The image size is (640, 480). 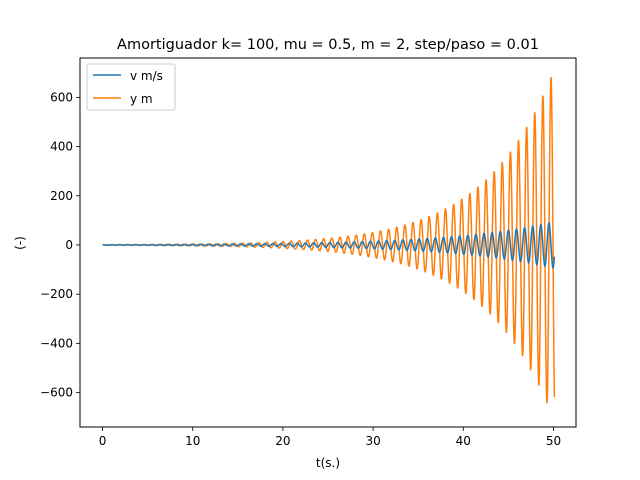 What do you see at coordinates (553, 441) in the screenshot?
I see `x-tick-label: 50` at bounding box center [553, 441].